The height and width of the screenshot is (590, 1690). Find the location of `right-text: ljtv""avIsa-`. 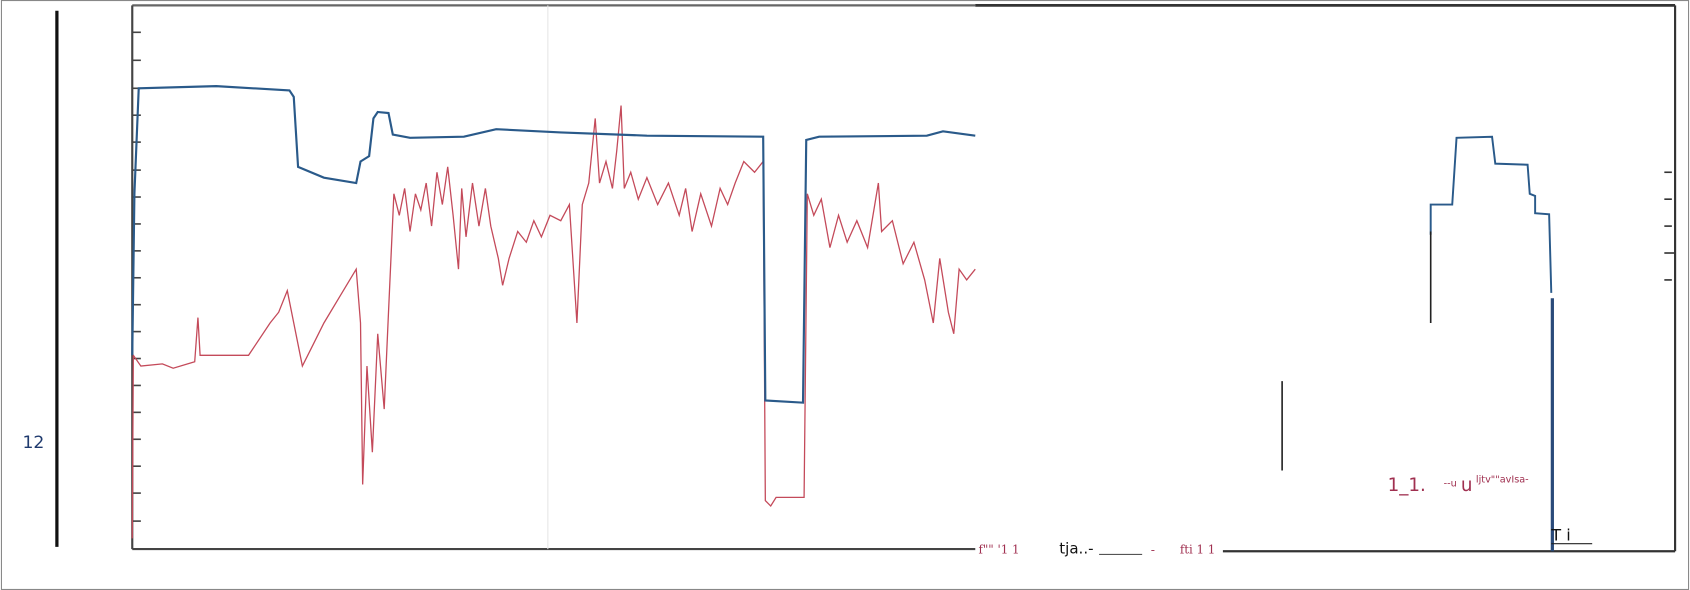

right-text: ljtv""avIsa- is located at coordinates (1502, 479).